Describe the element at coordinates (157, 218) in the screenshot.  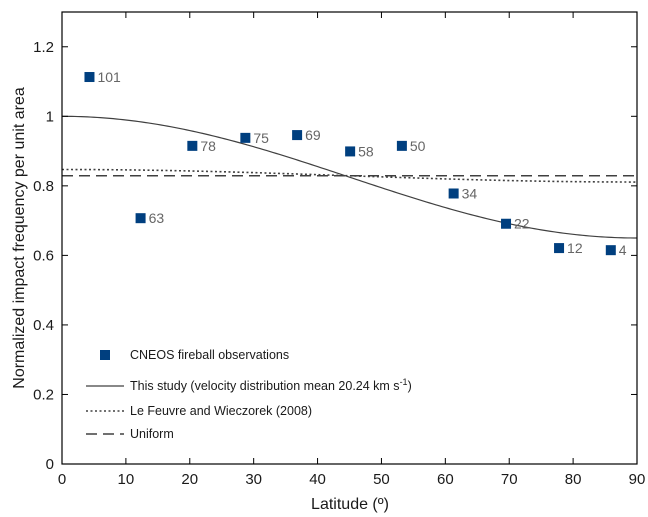
I see `data-label: 63` at that location.